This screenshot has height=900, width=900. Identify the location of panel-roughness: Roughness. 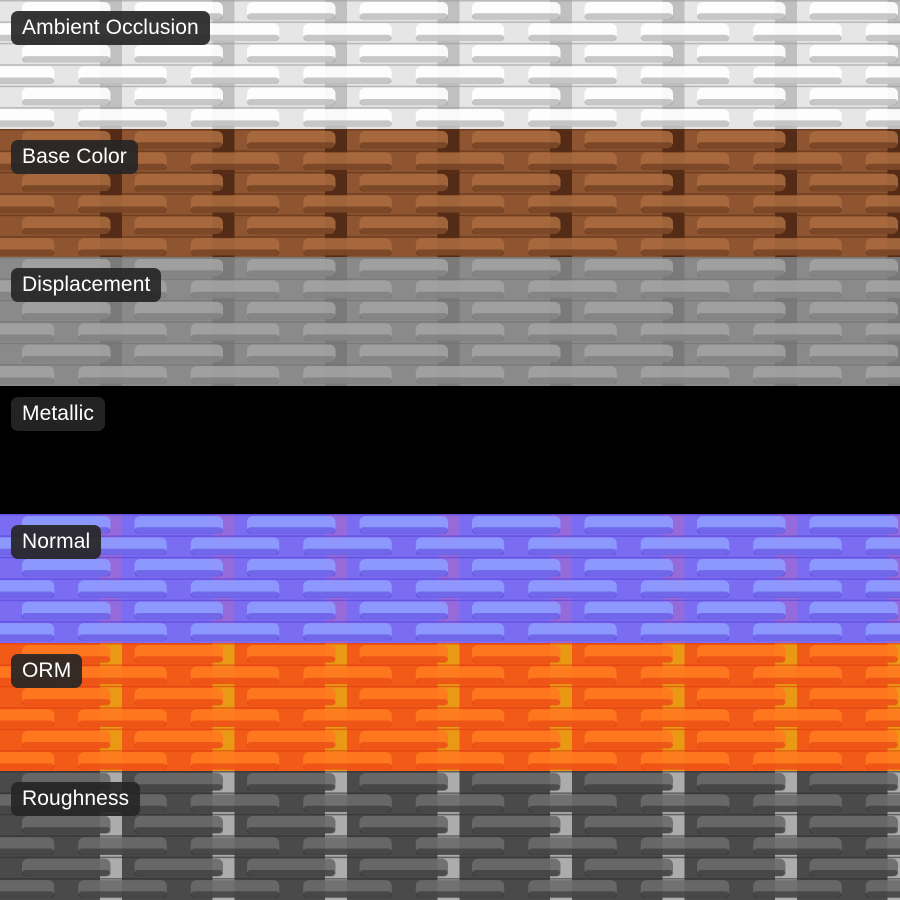
(450, 835).